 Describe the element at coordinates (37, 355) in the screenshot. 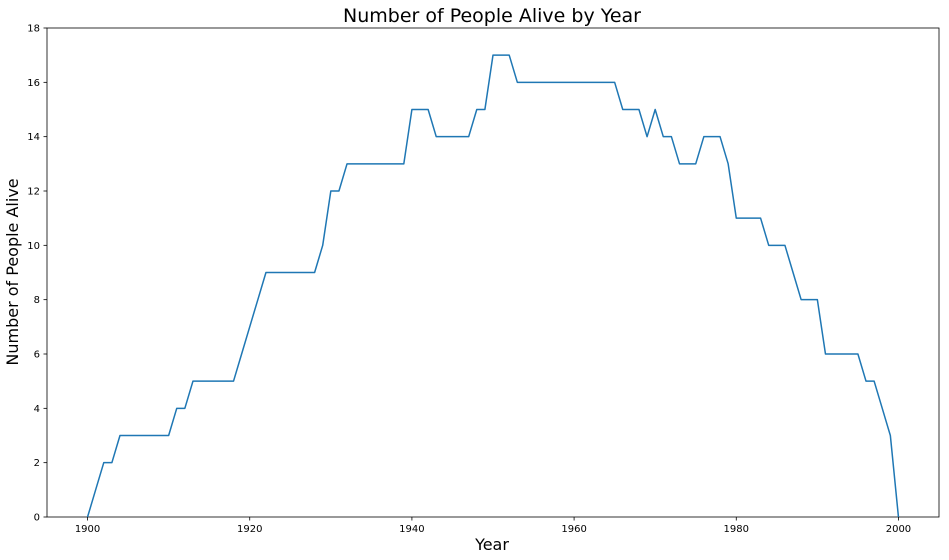

I see `y-tick-label: 6` at that location.